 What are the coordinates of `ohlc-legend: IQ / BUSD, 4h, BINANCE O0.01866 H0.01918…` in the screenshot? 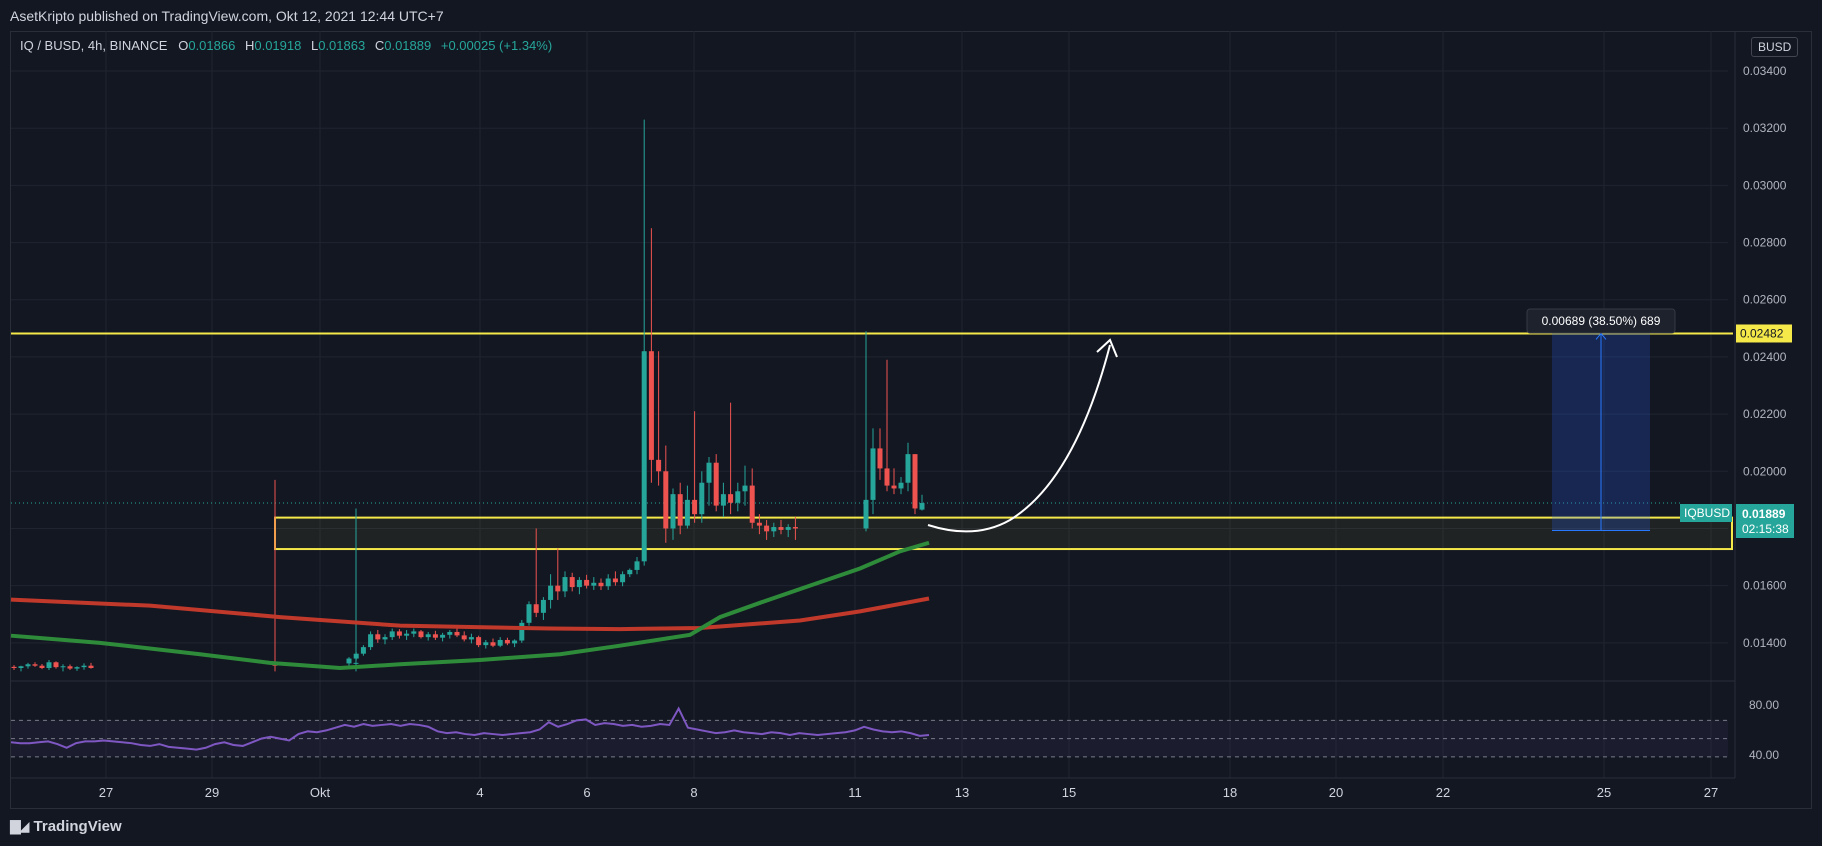 It's located at (289, 45).